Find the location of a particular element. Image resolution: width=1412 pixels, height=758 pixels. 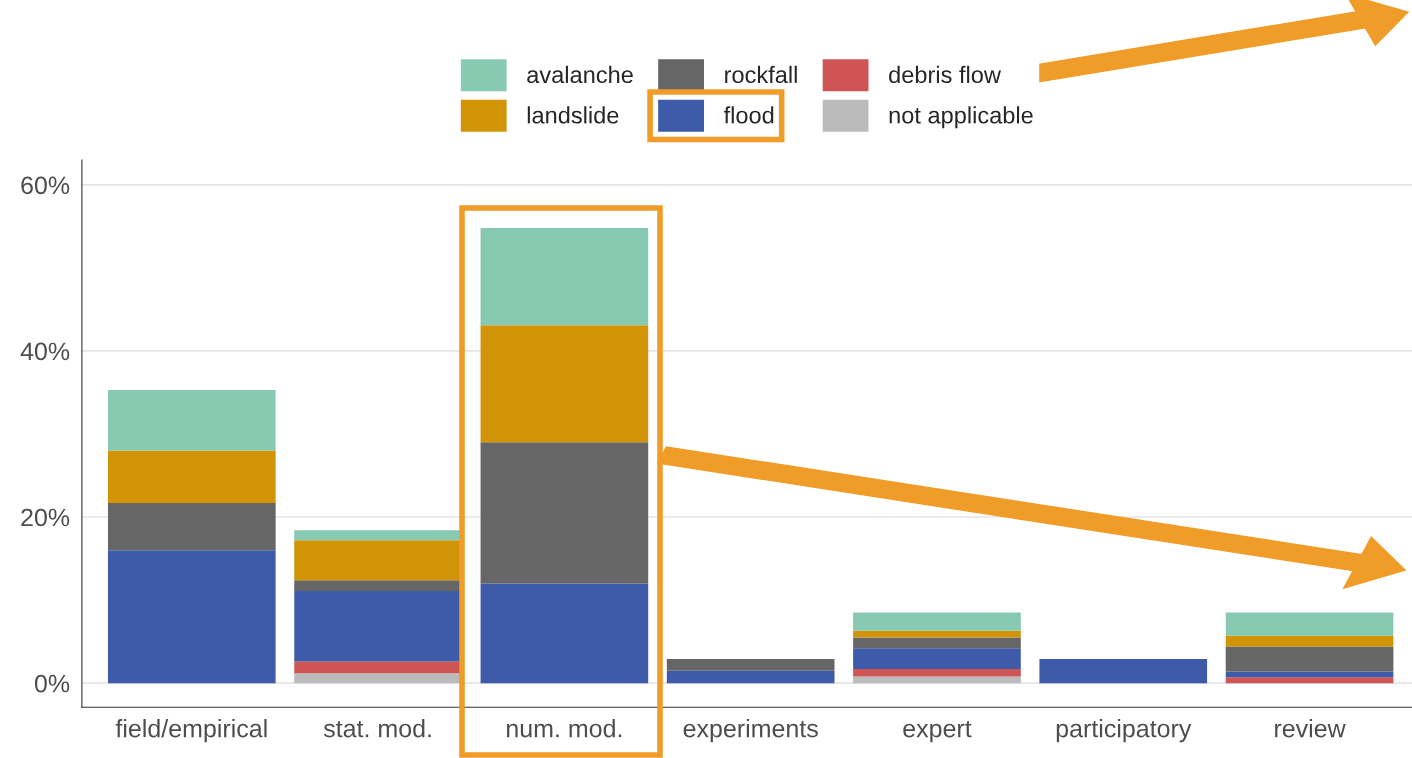

x-tick-label: experiments is located at coordinates (750, 731).